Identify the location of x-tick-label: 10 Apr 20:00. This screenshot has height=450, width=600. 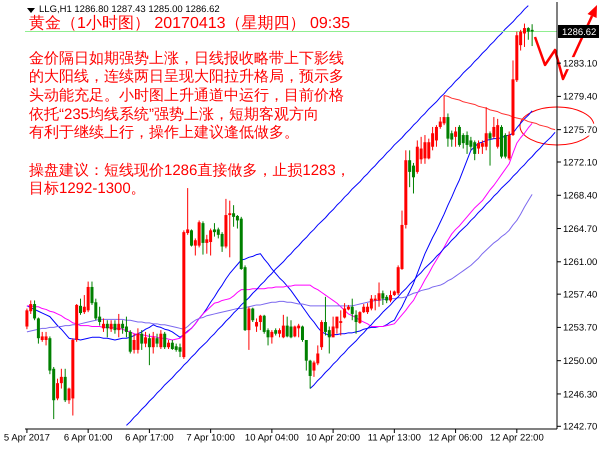
(333, 438).